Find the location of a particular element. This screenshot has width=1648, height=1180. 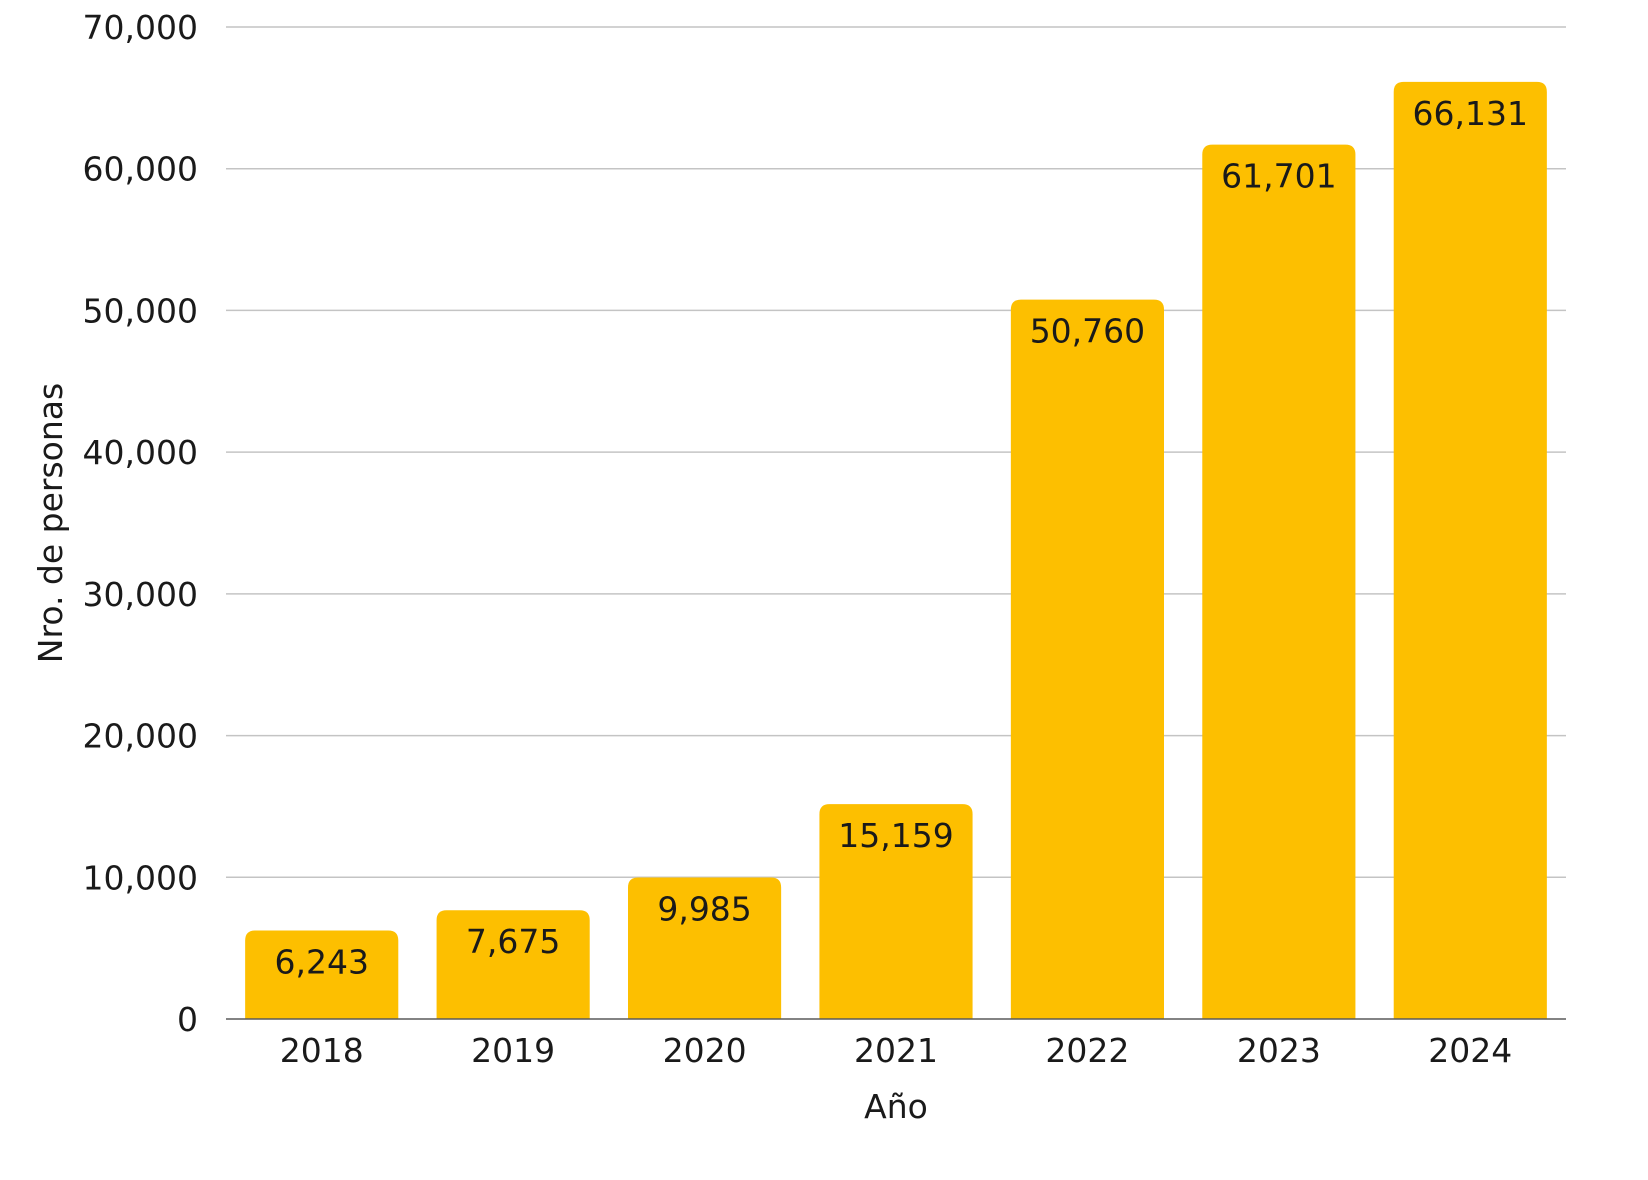

x-tick-label: 2019 is located at coordinates (513, 1050).